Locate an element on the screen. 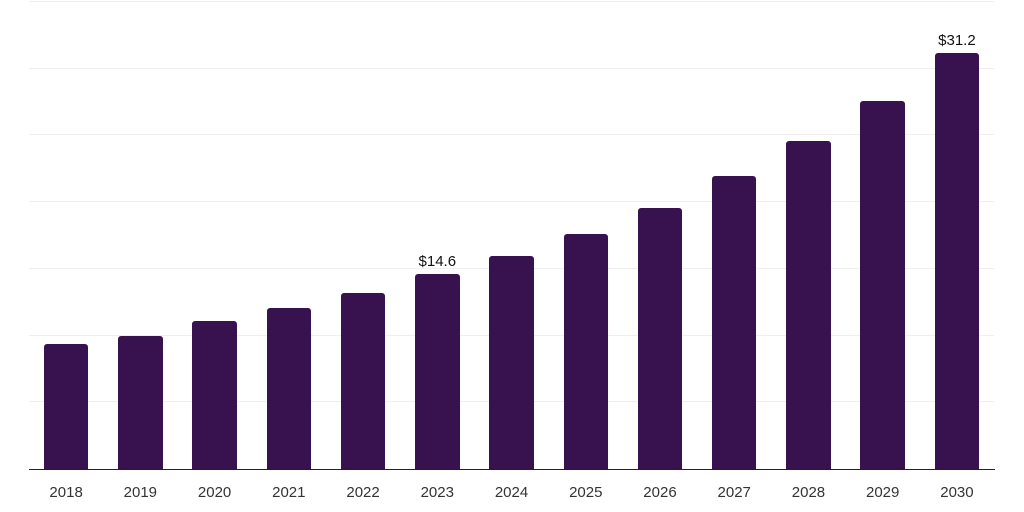 The height and width of the screenshot is (512, 1024). bar-slot-2018 is located at coordinates (66, 406).